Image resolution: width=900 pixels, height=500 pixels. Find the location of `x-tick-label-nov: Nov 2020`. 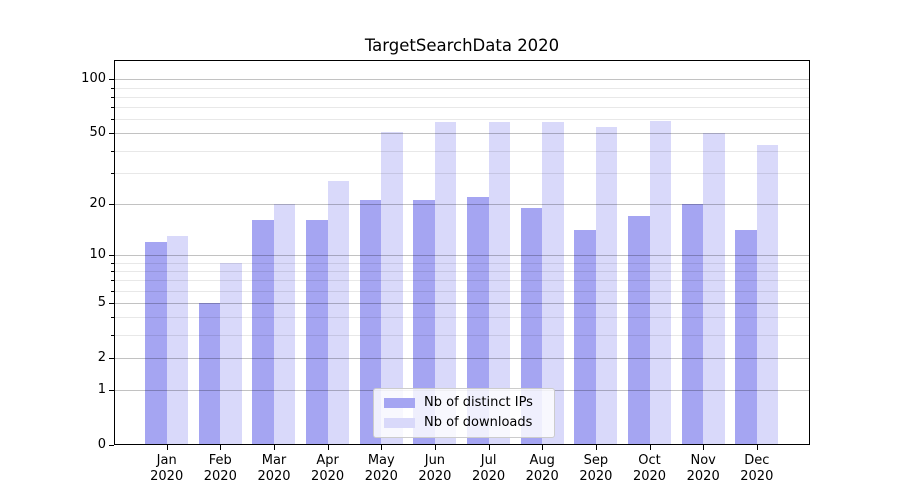

x-tick-label-nov: Nov 2020 is located at coordinates (703, 468).